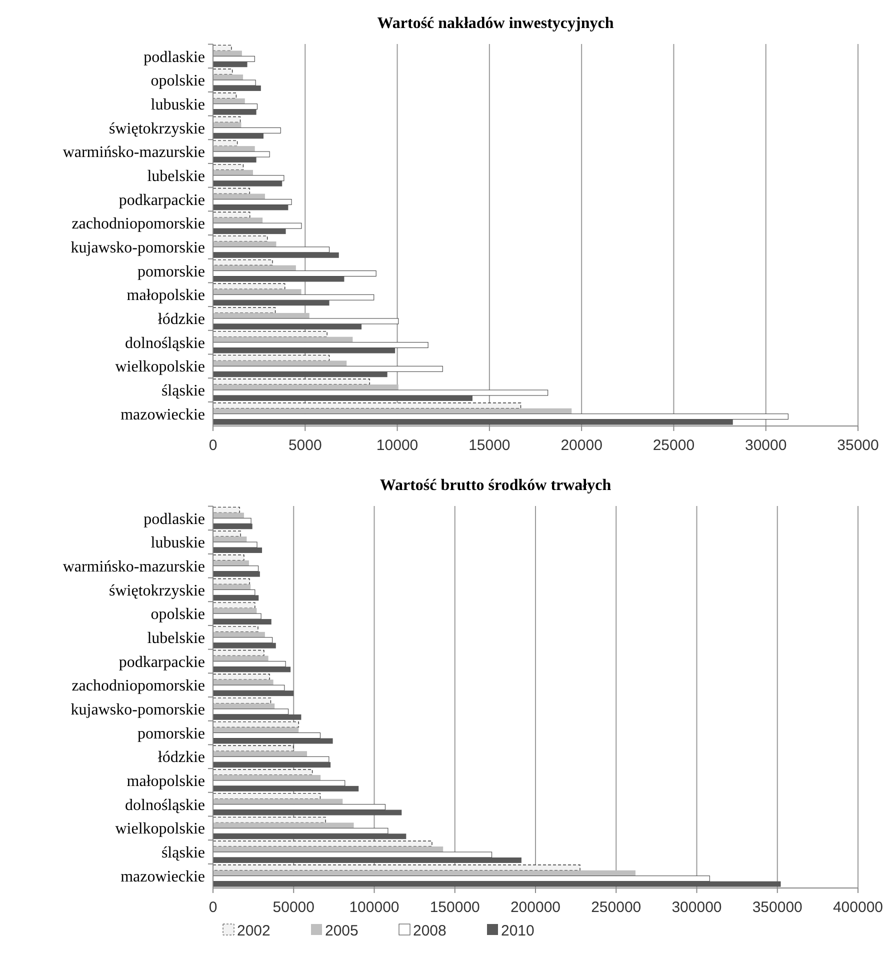 Image resolution: width=894 pixels, height=955 pixels. What do you see at coordinates (581, 445) in the screenshot?
I see `x-tick-label: 20000` at bounding box center [581, 445].